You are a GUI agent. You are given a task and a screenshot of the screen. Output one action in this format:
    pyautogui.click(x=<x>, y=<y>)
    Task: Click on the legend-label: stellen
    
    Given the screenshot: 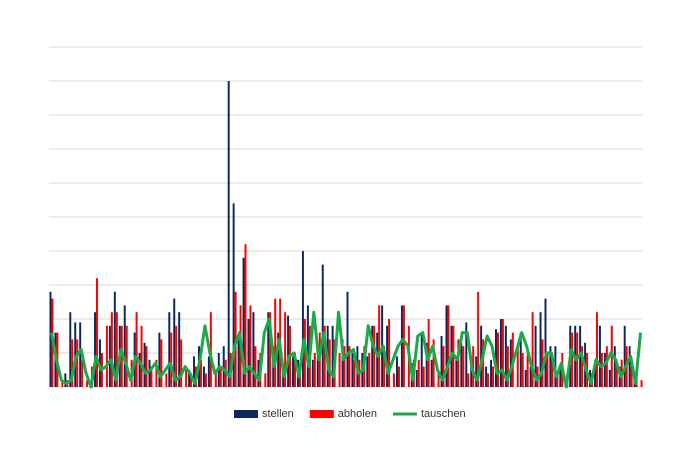 What is the action you would take?
    pyautogui.click(x=278, y=414)
    